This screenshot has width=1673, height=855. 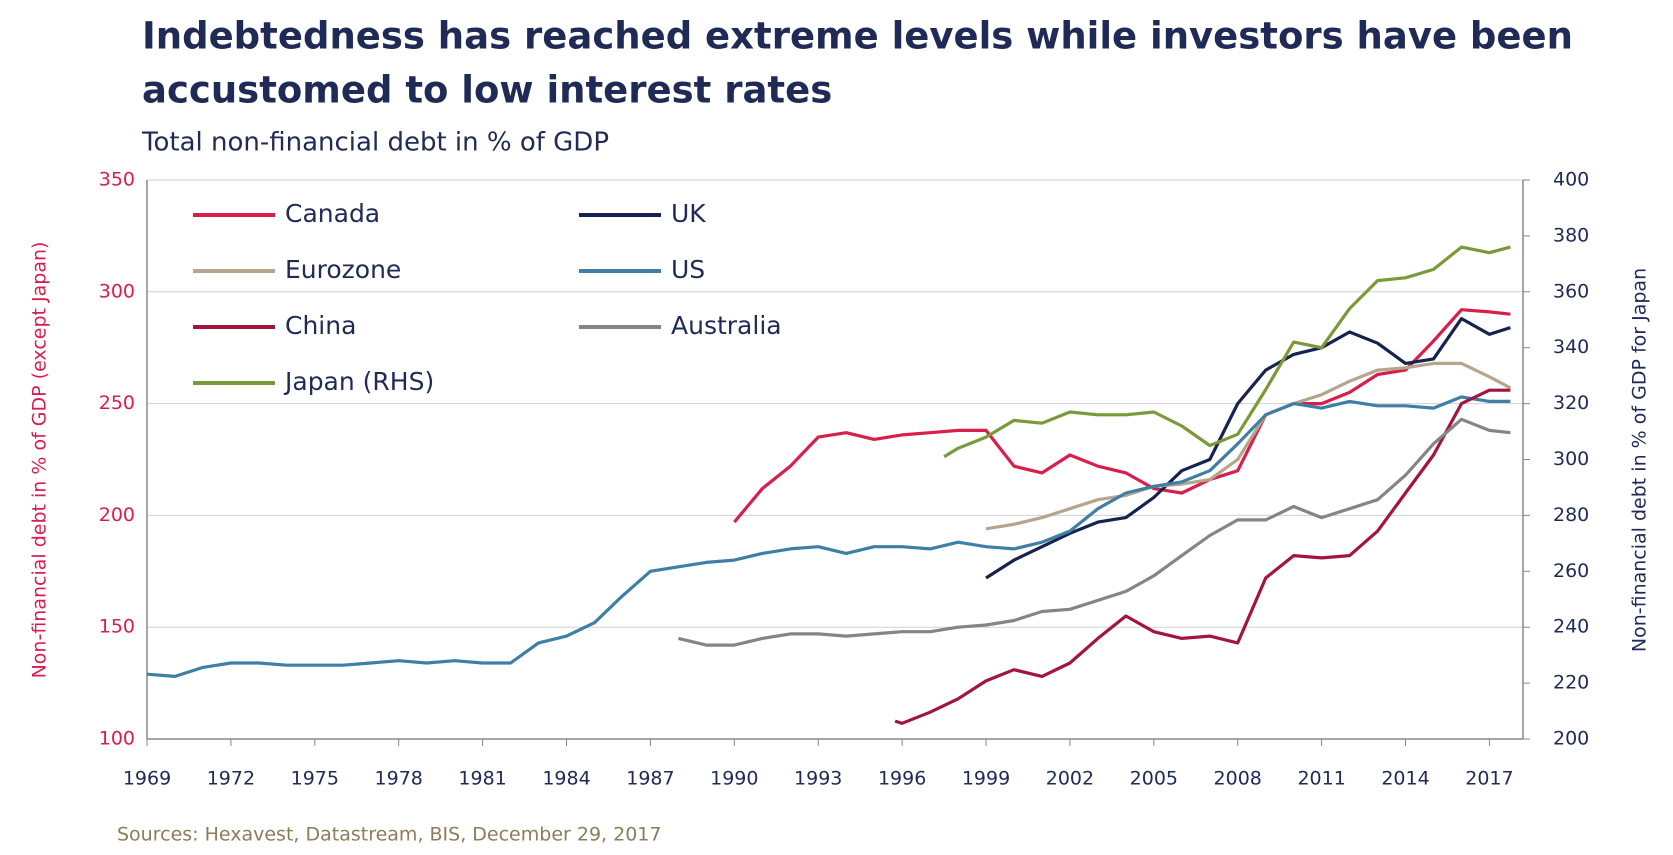 I want to click on x-tick-label: 2017, so click(x=1489, y=779).